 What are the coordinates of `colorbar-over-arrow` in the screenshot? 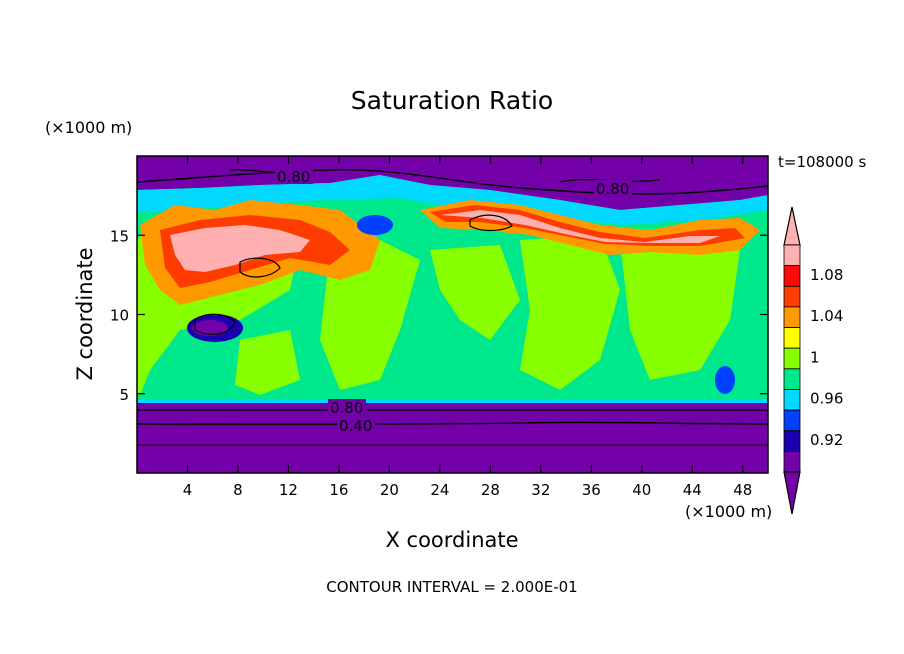 It's located at (792, 226).